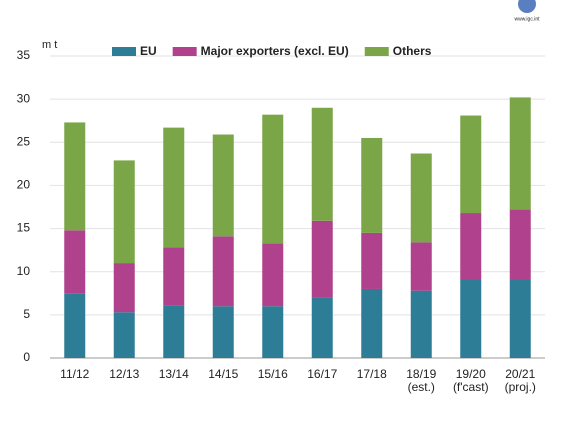  I want to click on y-tick-label: 25, so click(24, 141).